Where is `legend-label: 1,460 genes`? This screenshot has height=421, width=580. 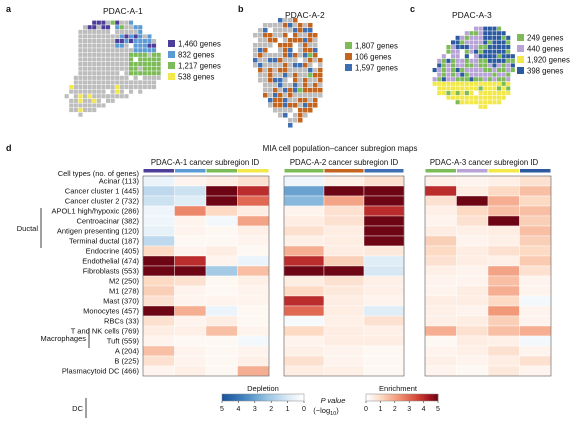
legend-label: 1,460 genes is located at coordinates (199, 44).